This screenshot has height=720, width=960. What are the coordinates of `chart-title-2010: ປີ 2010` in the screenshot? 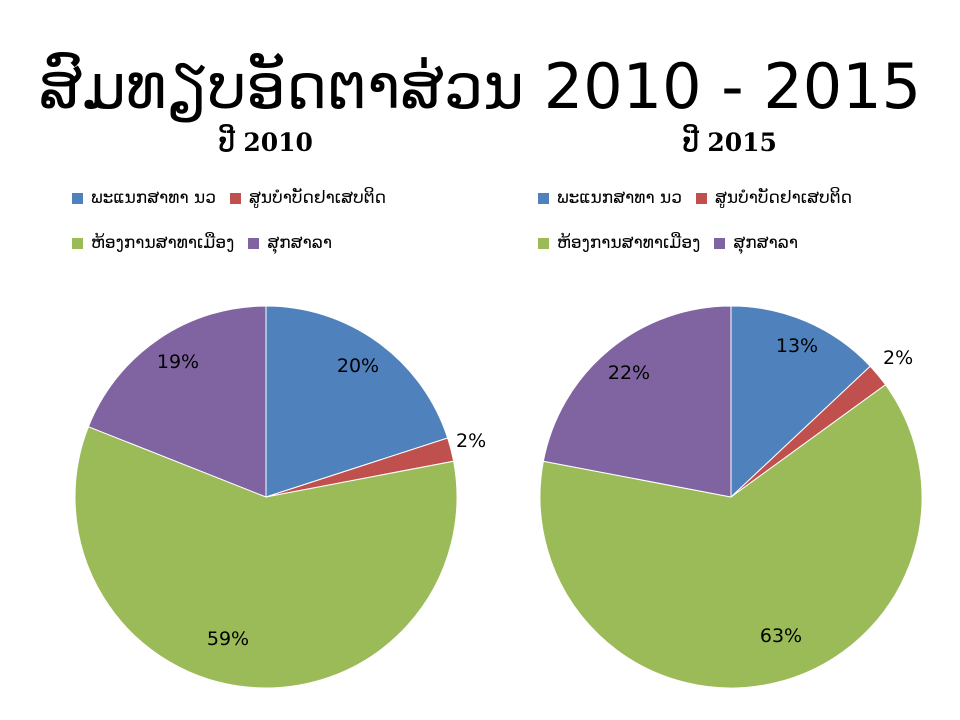 It's located at (266, 142).